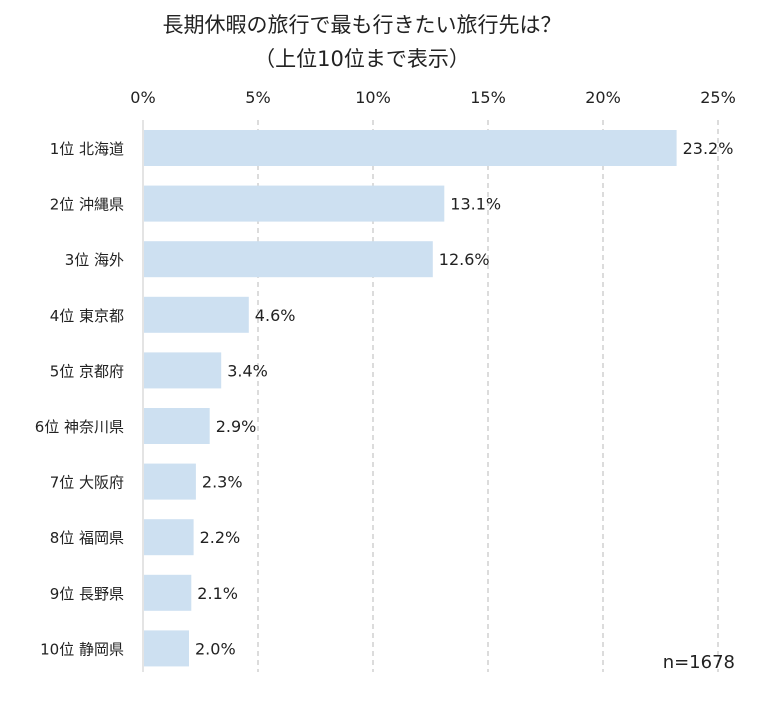 This screenshot has width=781, height=704. I want to click on x-tick-label: 20%, so click(603, 97).